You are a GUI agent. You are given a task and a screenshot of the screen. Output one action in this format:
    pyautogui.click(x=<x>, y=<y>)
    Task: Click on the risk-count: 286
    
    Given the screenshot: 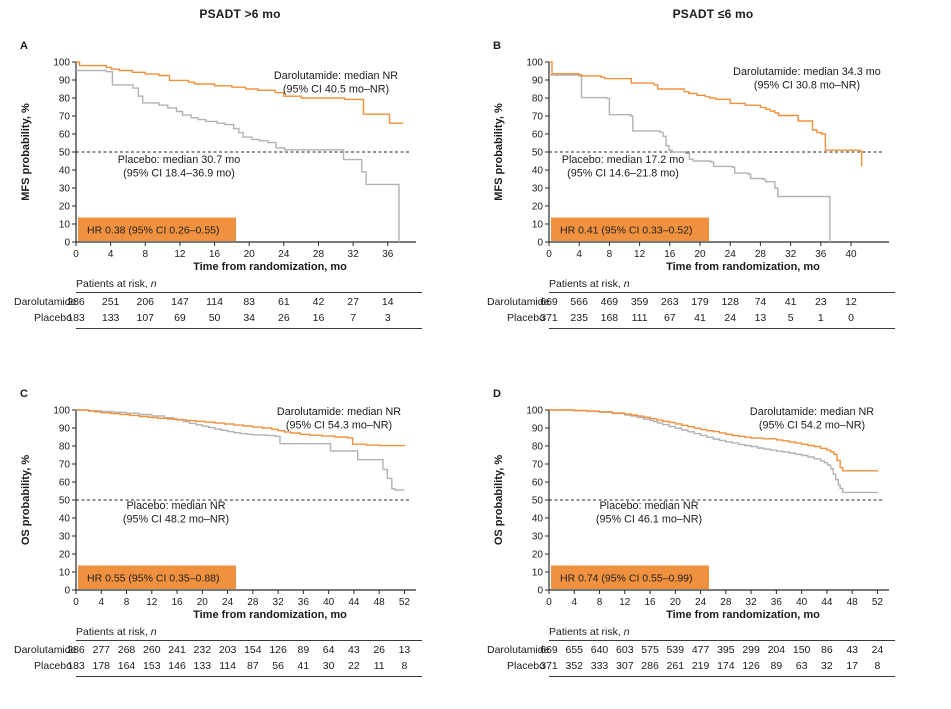 What is the action you would take?
    pyautogui.click(x=650, y=666)
    